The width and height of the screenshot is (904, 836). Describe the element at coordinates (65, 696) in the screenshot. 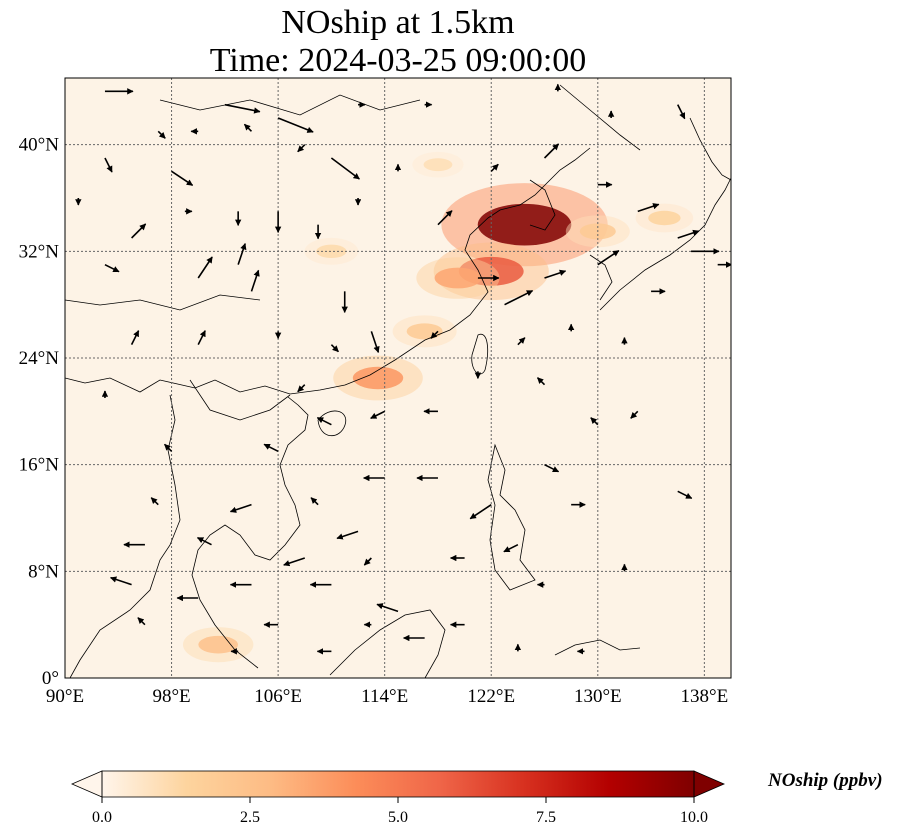

I see `lon-tick-label: 90°E` at that location.